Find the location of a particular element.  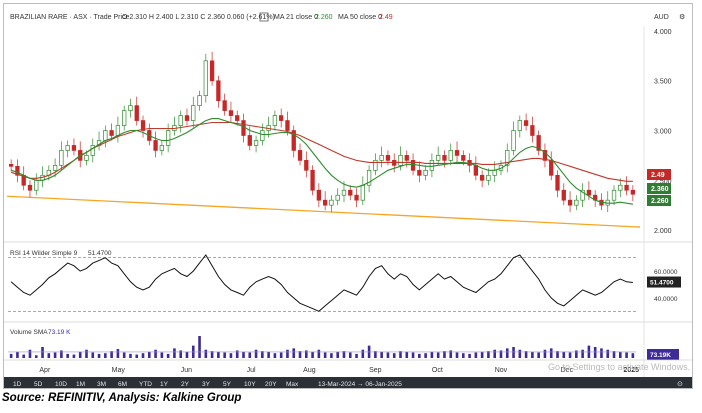

expand-icon is located at coordinates (264, 17).